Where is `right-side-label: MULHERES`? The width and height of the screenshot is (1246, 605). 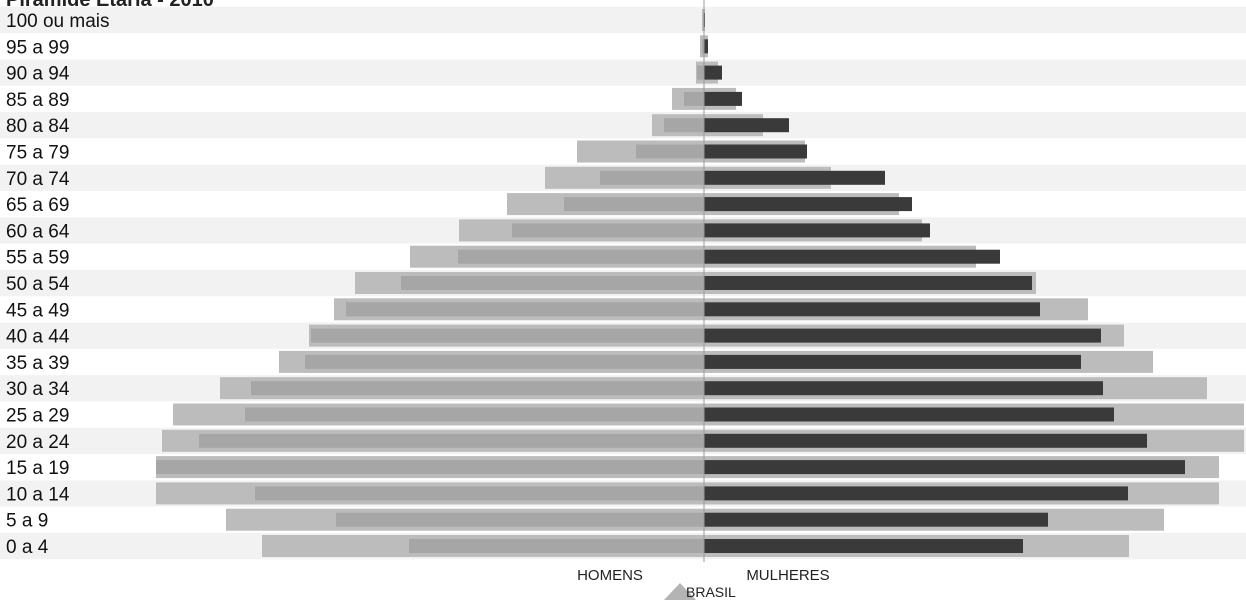 right-side-label: MULHERES is located at coordinates (787, 575).